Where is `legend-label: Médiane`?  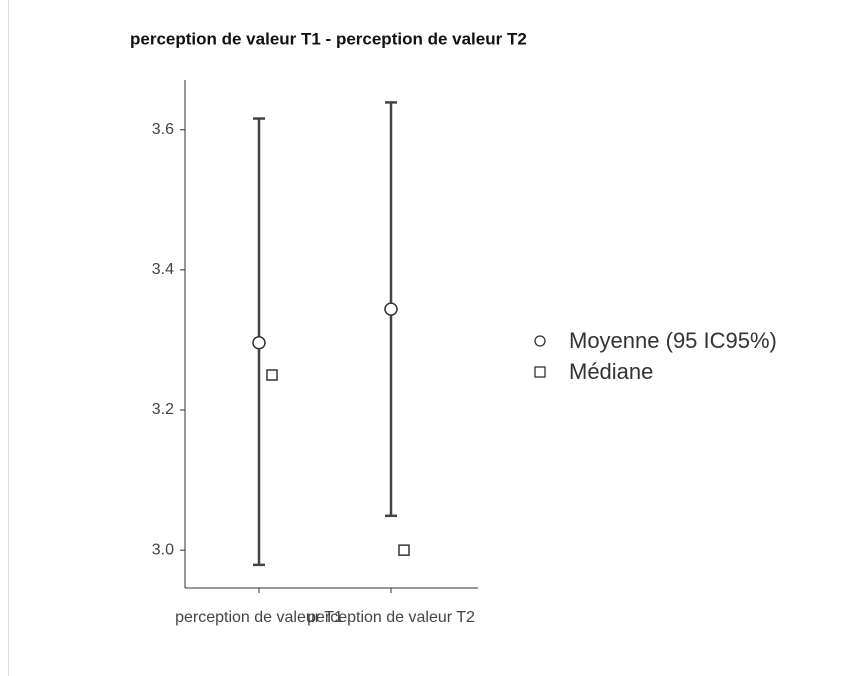 legend-label: Médiane is located at coordinates (611, 371).